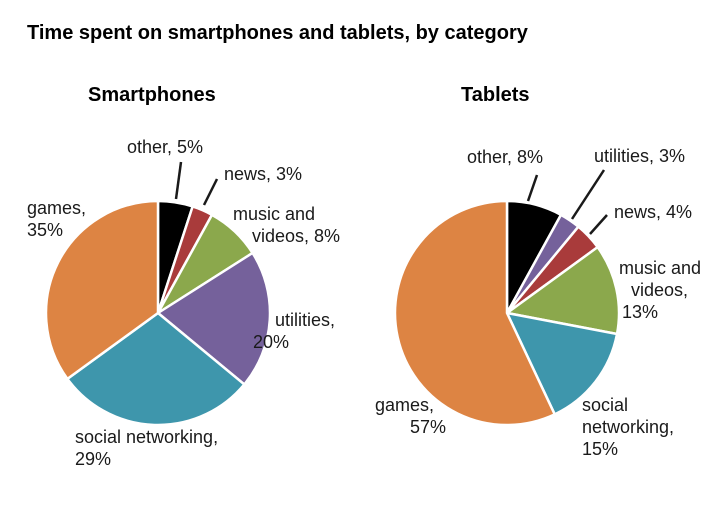 Image resolution: width=726 pixels, height=508 pixels. I want to click on slice-label-smartphones-35: 35%, so click(45, 230).